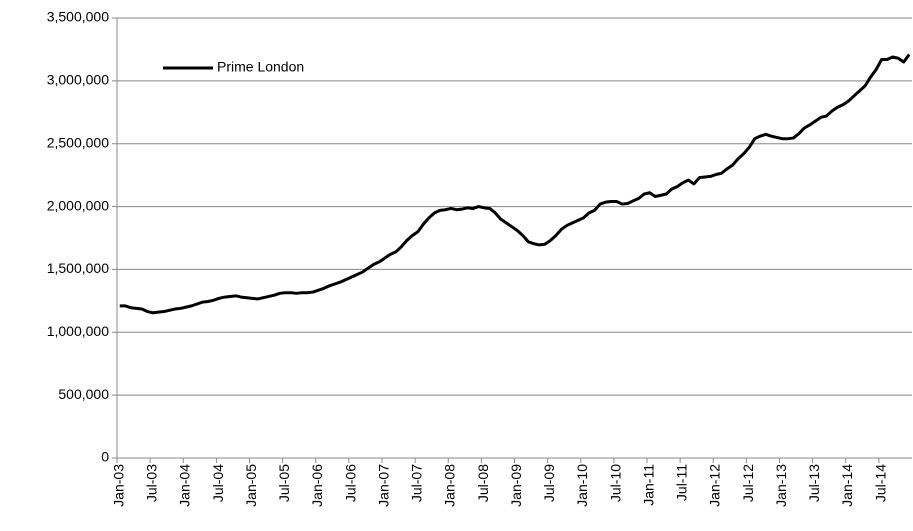 Image resolution: width=913 pixels, height=531 pixels. Describe the element at coordinates (105, 457) in the screenshot. I see `y-tick-label: 0` at that location.